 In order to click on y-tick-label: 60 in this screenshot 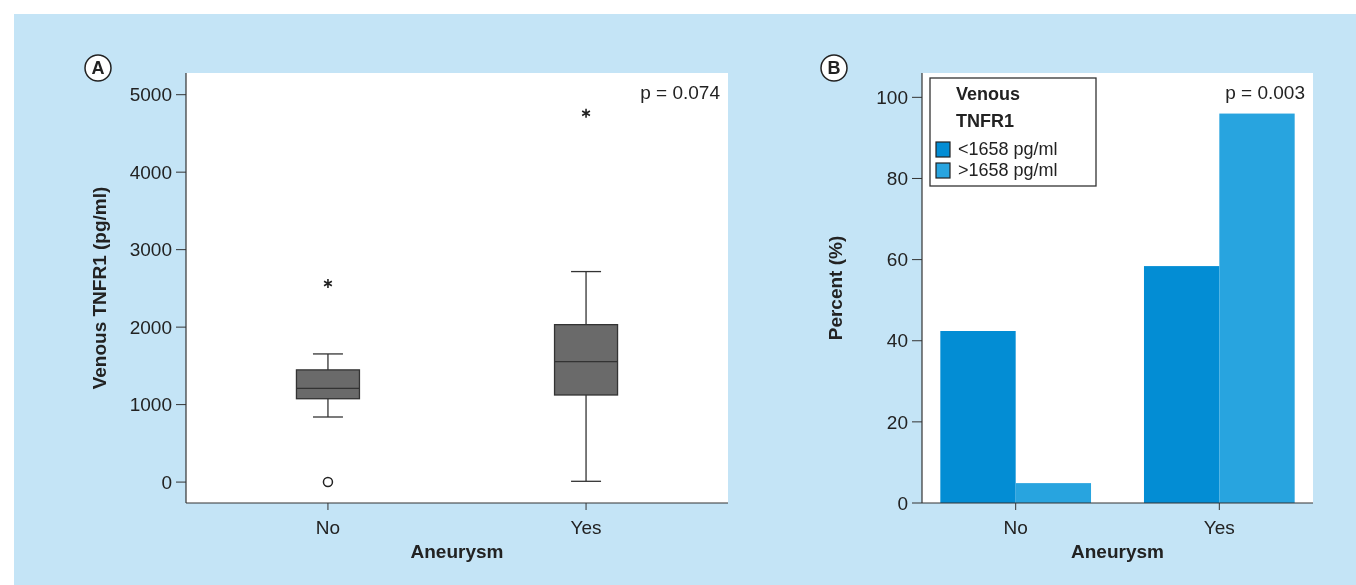, I will do `click(897, 260)`.